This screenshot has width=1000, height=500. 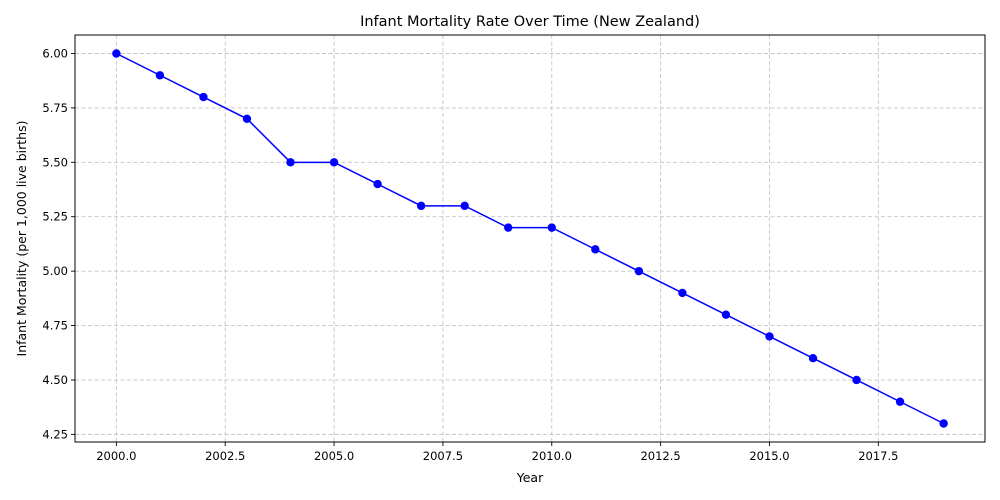 What do you see at coordinates (334, 456) in the screenshot?
I see `x-tick-label: 2005.0` at bounding box center [334, 456].